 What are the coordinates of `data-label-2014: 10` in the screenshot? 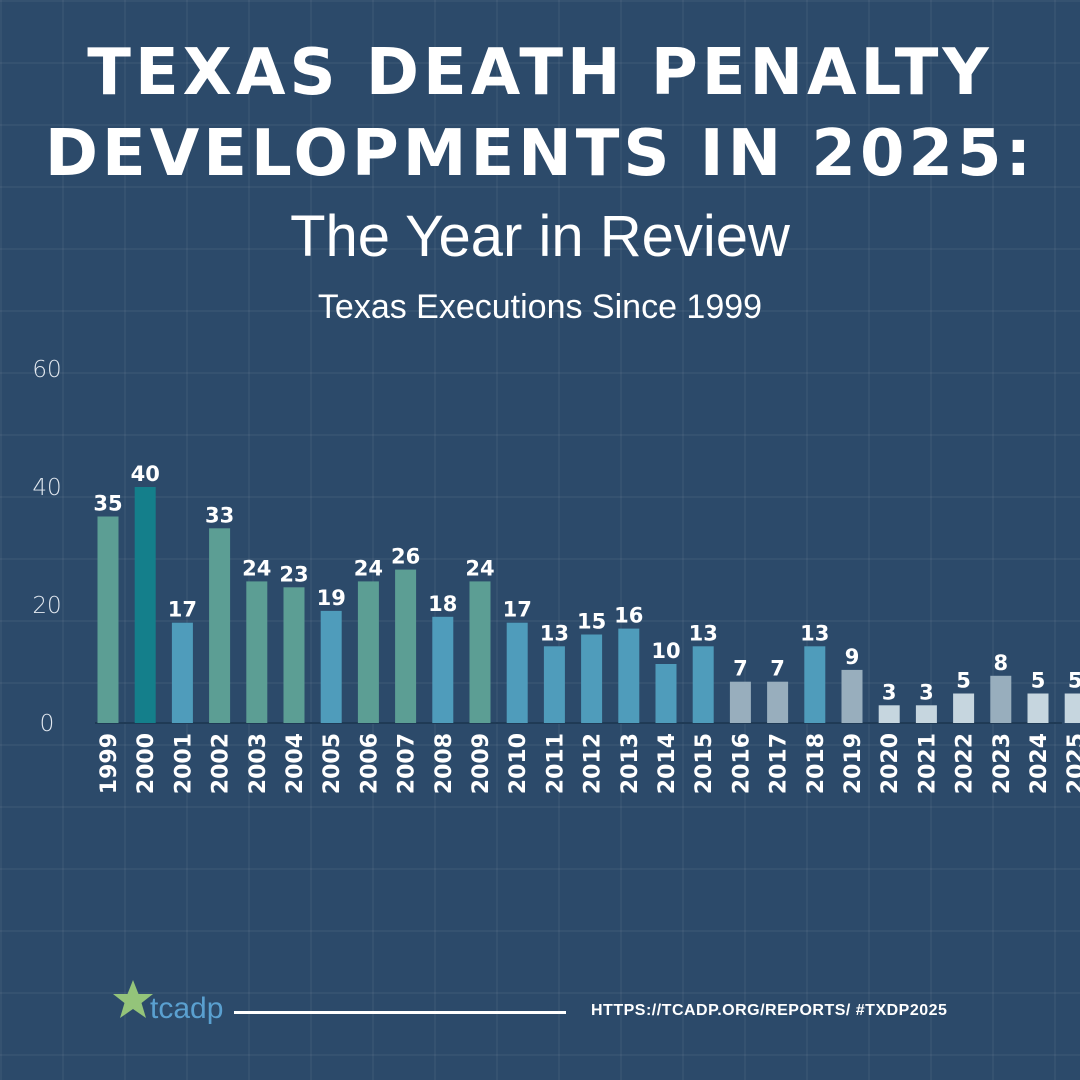 It's located at (665, 651).